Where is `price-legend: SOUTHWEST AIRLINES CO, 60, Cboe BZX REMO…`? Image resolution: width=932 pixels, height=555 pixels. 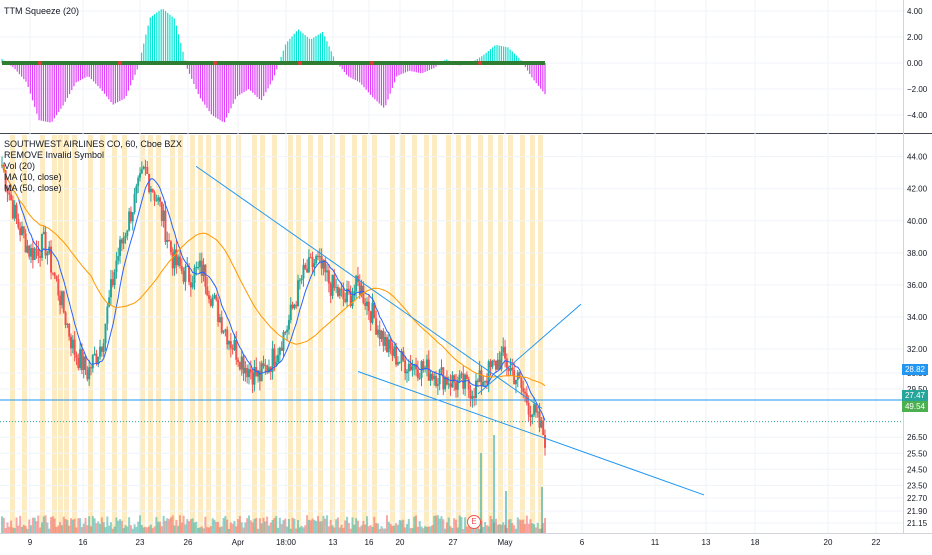
price-legend: SOUTHWEST AIRLINES CO, 60, Cboe BZX REMO… is located at coordinates (93, 166).